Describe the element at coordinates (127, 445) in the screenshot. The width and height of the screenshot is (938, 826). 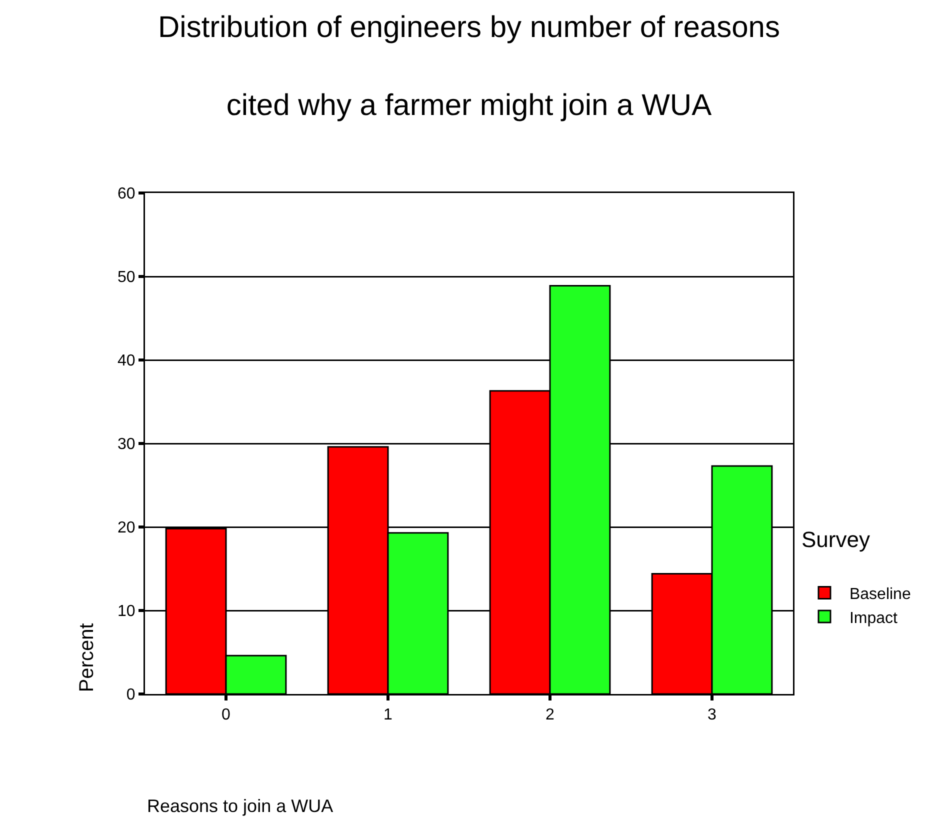
I see `y-tick-label: 30` at that location.